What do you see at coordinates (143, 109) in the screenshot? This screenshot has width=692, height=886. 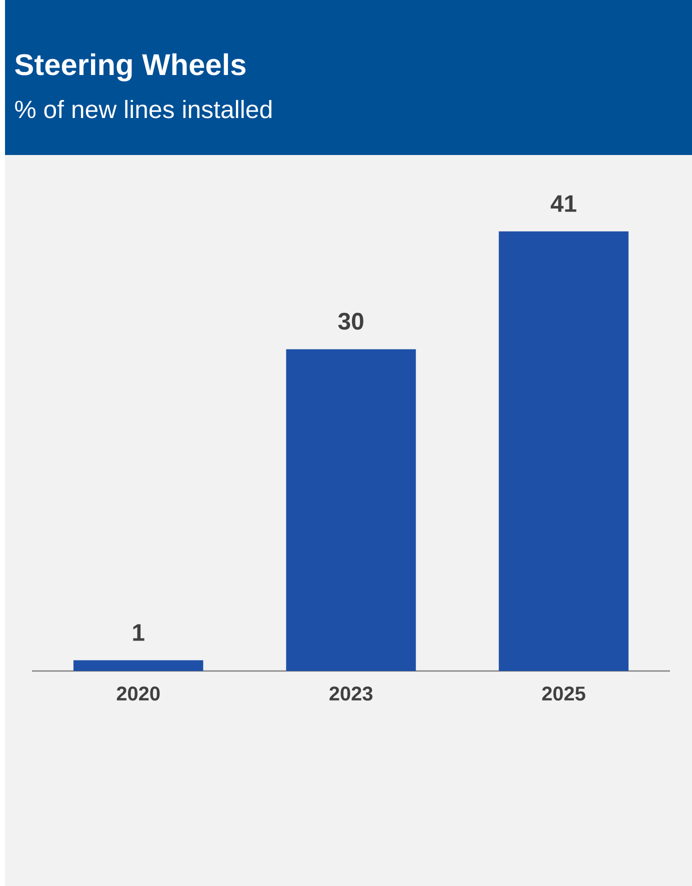 I see `chart-subtitle: % of new lines installed` at bounding box center [143, 109].